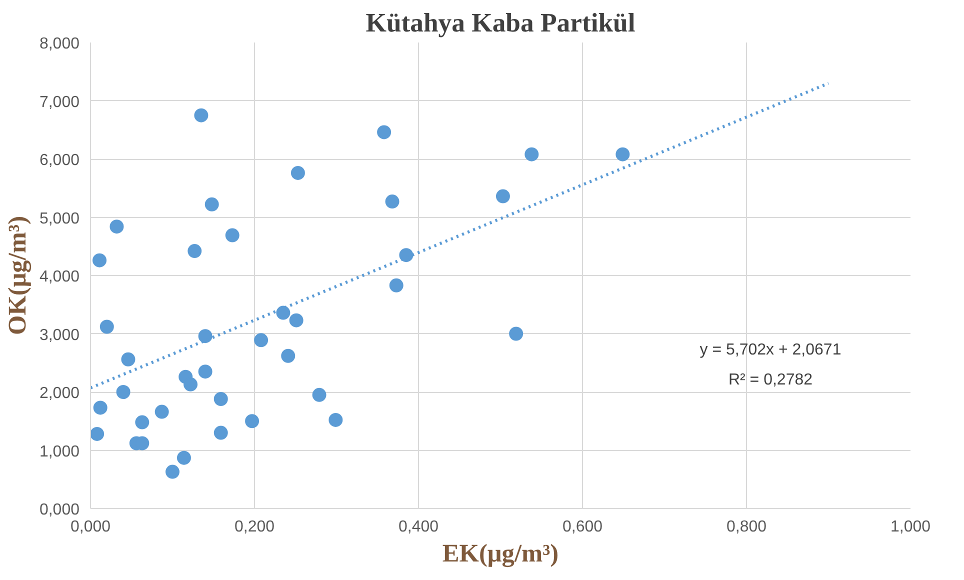 The width and height of the screenshot is (964, 580). What do you see at coordinates (254, 527) in the screenshot?
I see `x-tick-label: 0,200` at bounding box center [254, 527].